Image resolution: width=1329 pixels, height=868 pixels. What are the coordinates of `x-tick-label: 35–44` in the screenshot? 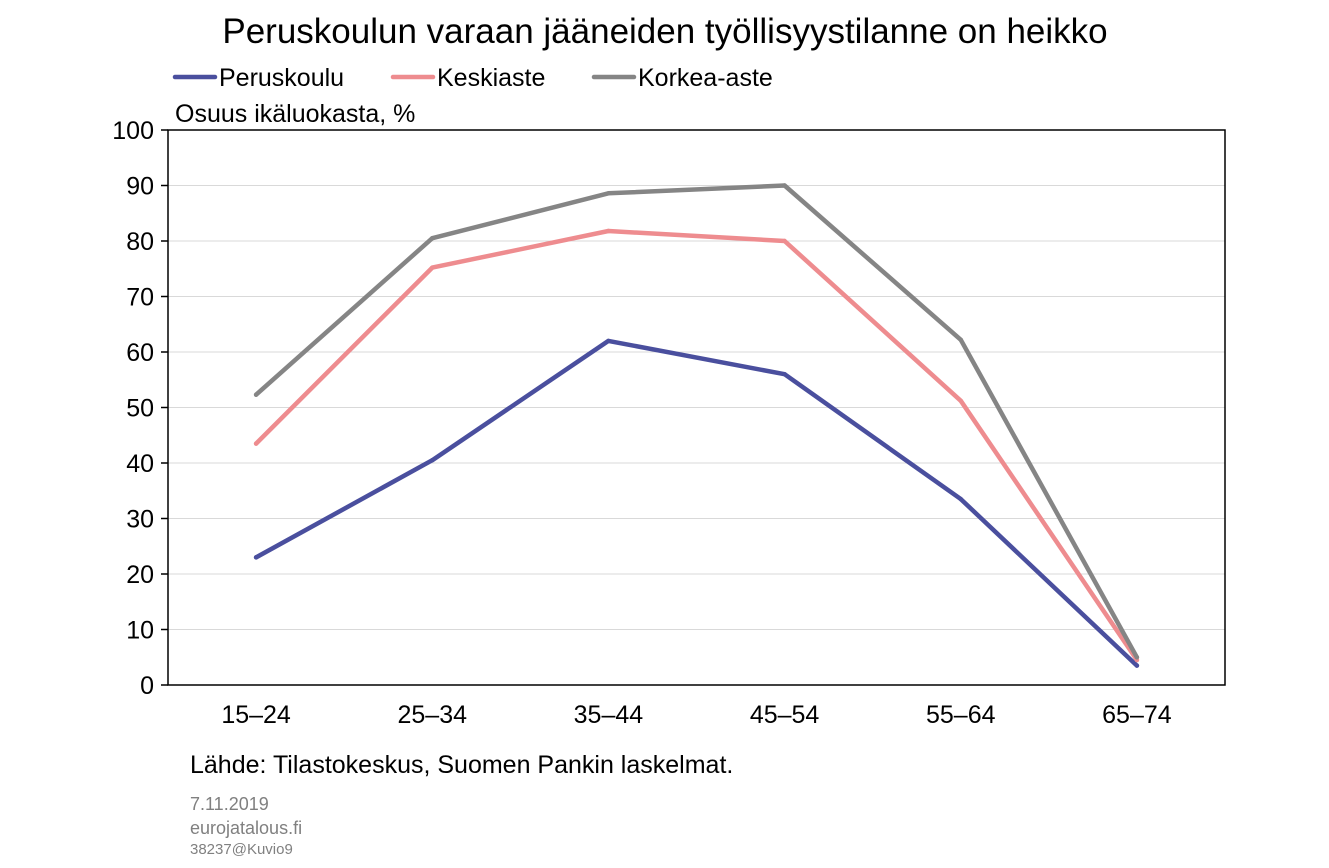 It's located at (609, 715).